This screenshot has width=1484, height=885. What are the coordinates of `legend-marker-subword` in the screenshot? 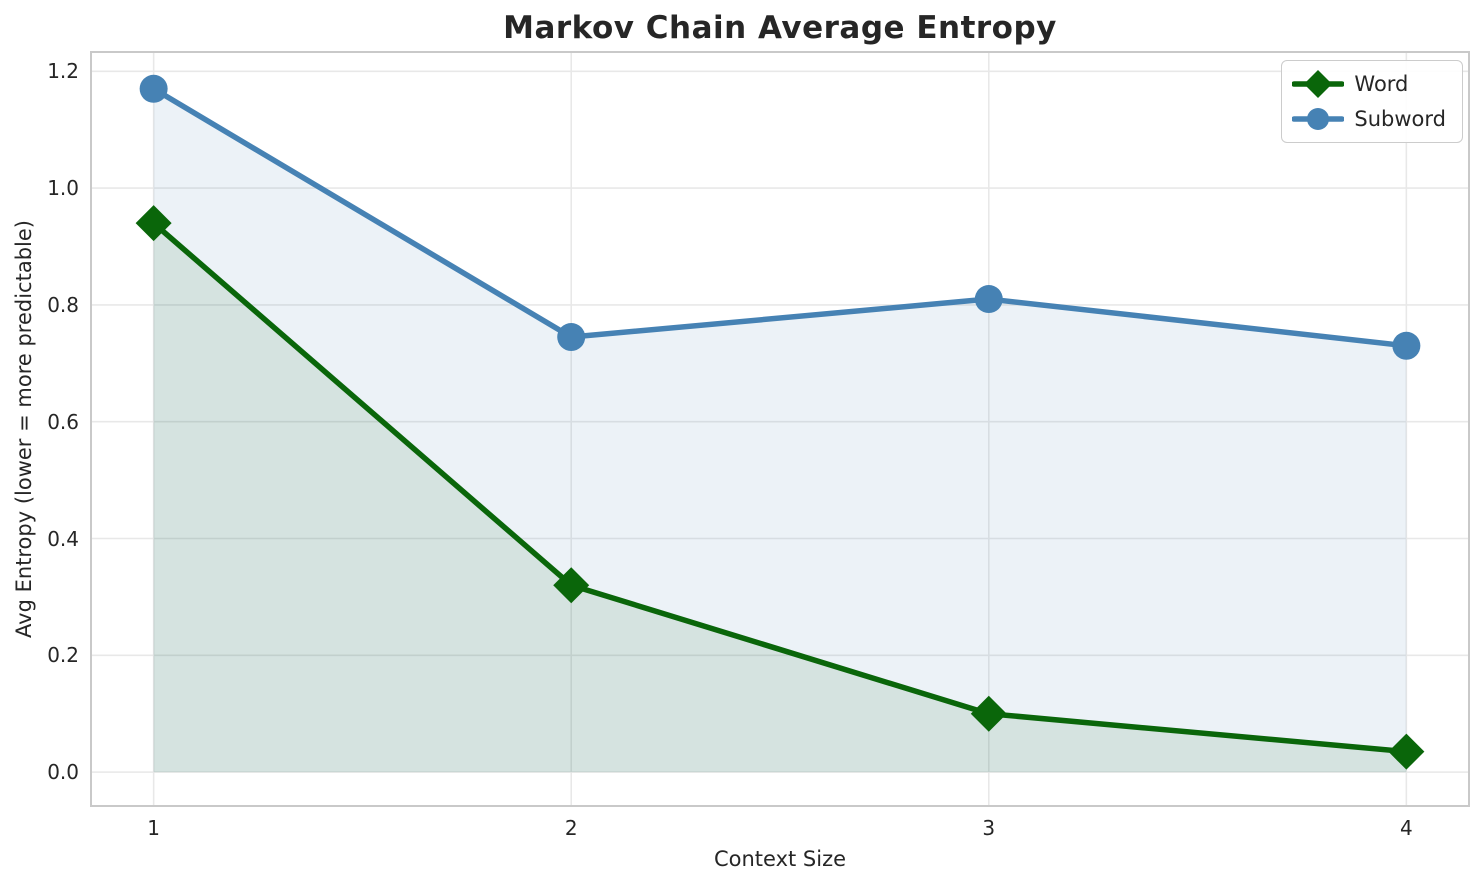 It's located at (1318, 119).